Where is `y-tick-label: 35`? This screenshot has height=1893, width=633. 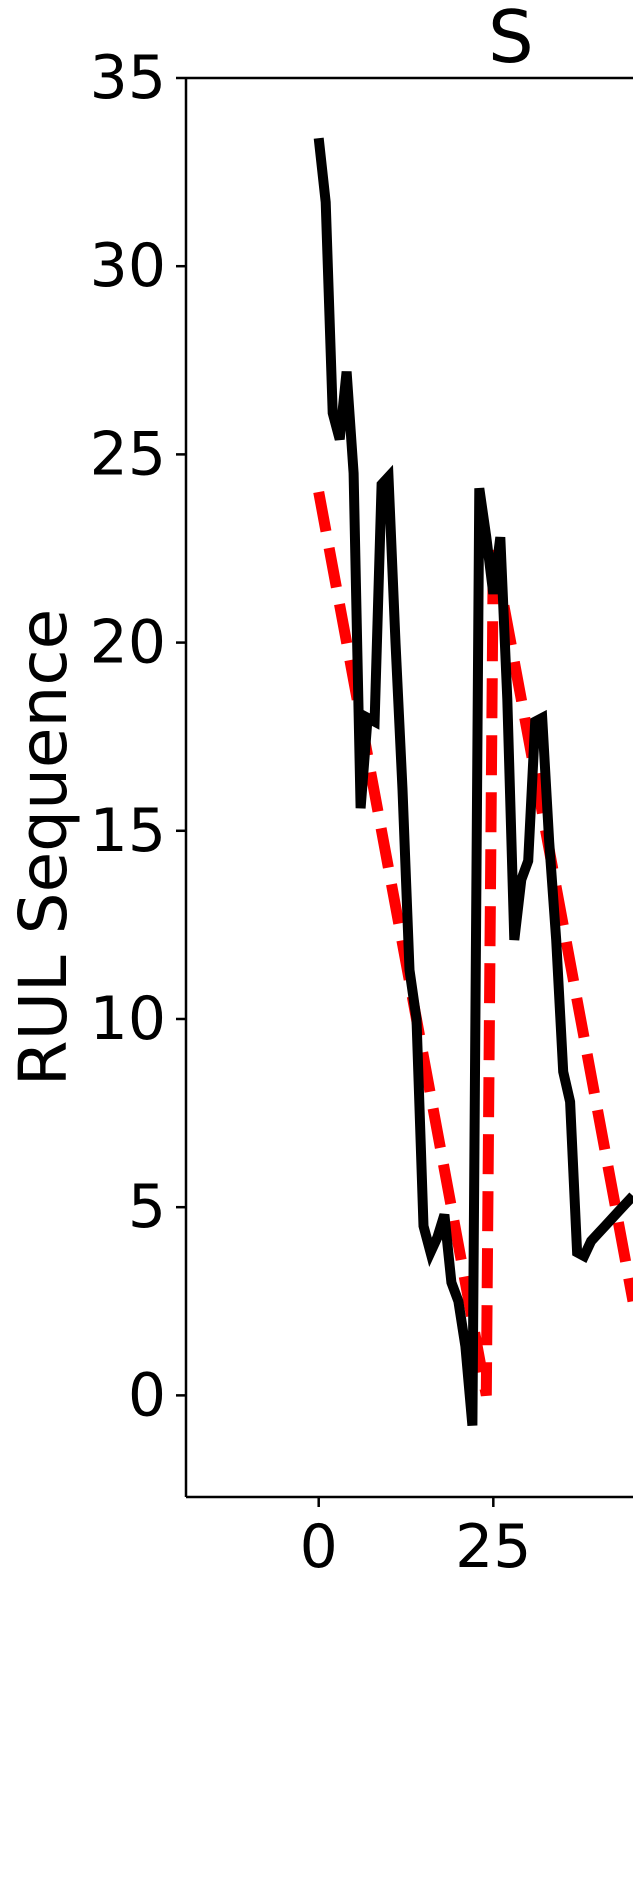 y-tick-label: 35 is located at coordinates (128, 78).